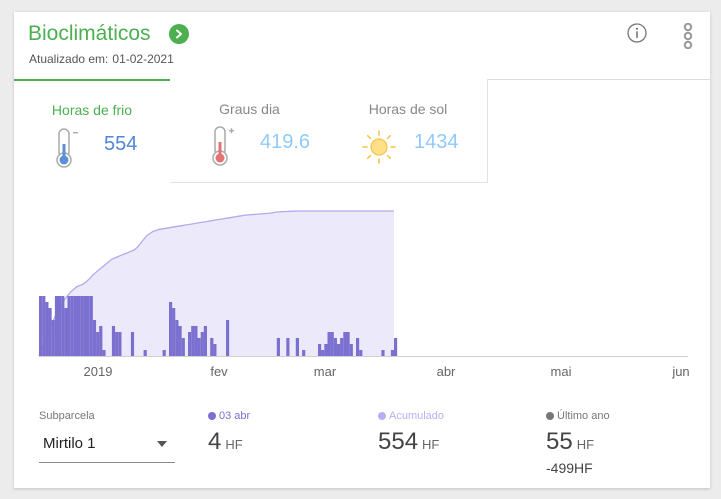  What do you see at coordinates (411, 416) in the screenshot?
I see `stat-label: Acumulado` at bounding box center [411, 416].